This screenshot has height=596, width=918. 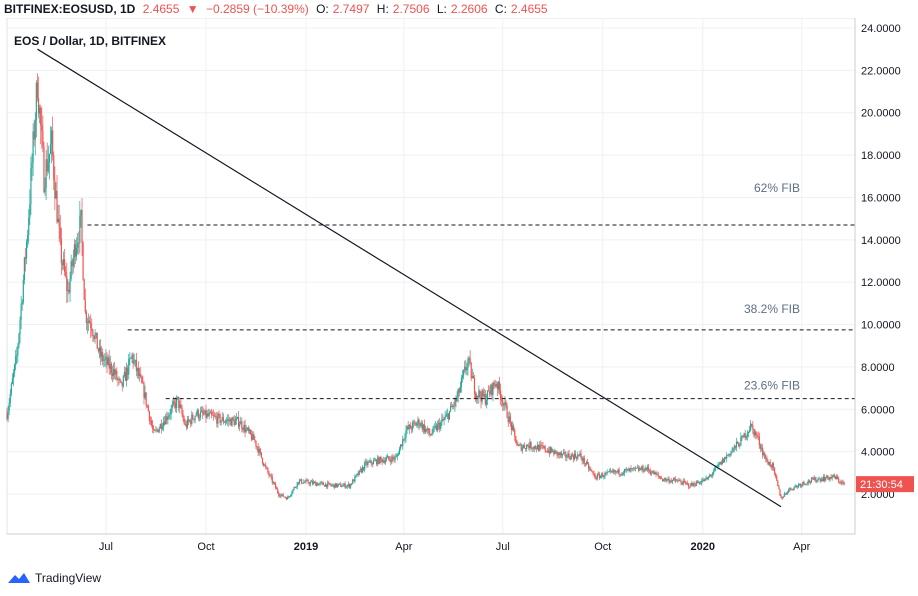 I want to click on tradingview-logo: TradingView, so click(x=53, y=578).